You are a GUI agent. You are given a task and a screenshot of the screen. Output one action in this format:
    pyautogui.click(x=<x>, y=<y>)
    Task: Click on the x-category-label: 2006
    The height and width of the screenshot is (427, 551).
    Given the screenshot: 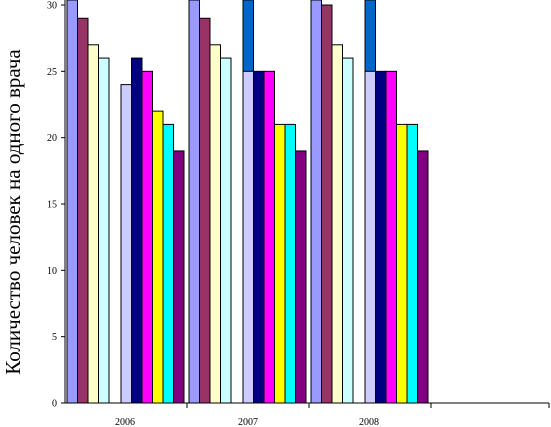 What is the action you would take?
    pyautogui.click(x=125, y=422)
    